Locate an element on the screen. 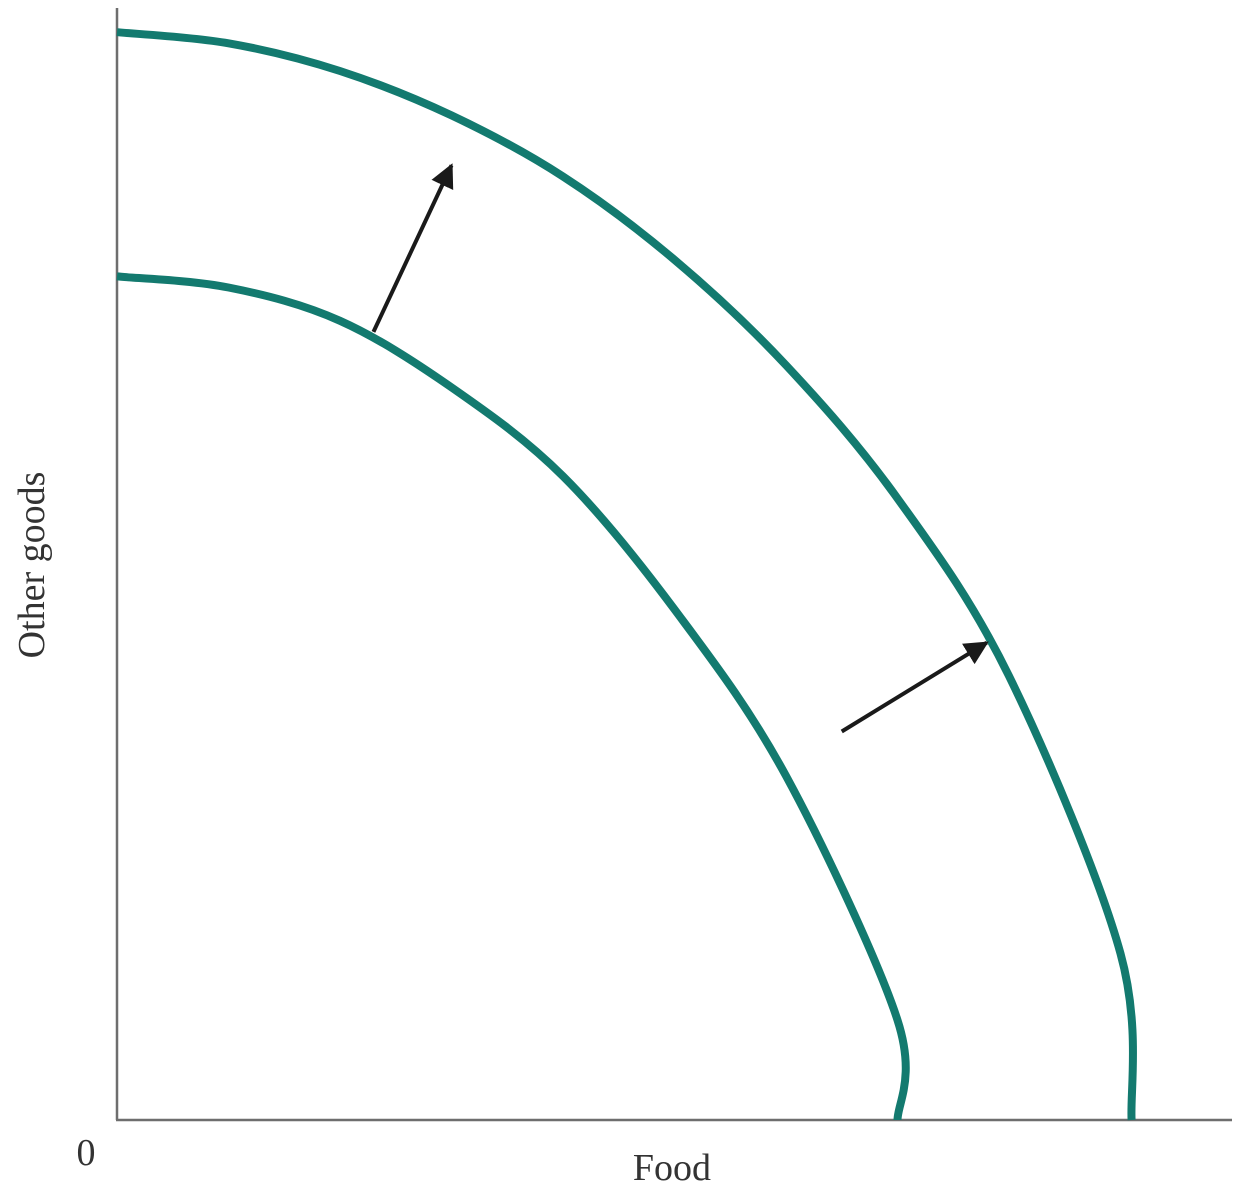 This screenshot has height=1200, width=1240. x-axis-label: Food is located at coordinates (672, 1168).